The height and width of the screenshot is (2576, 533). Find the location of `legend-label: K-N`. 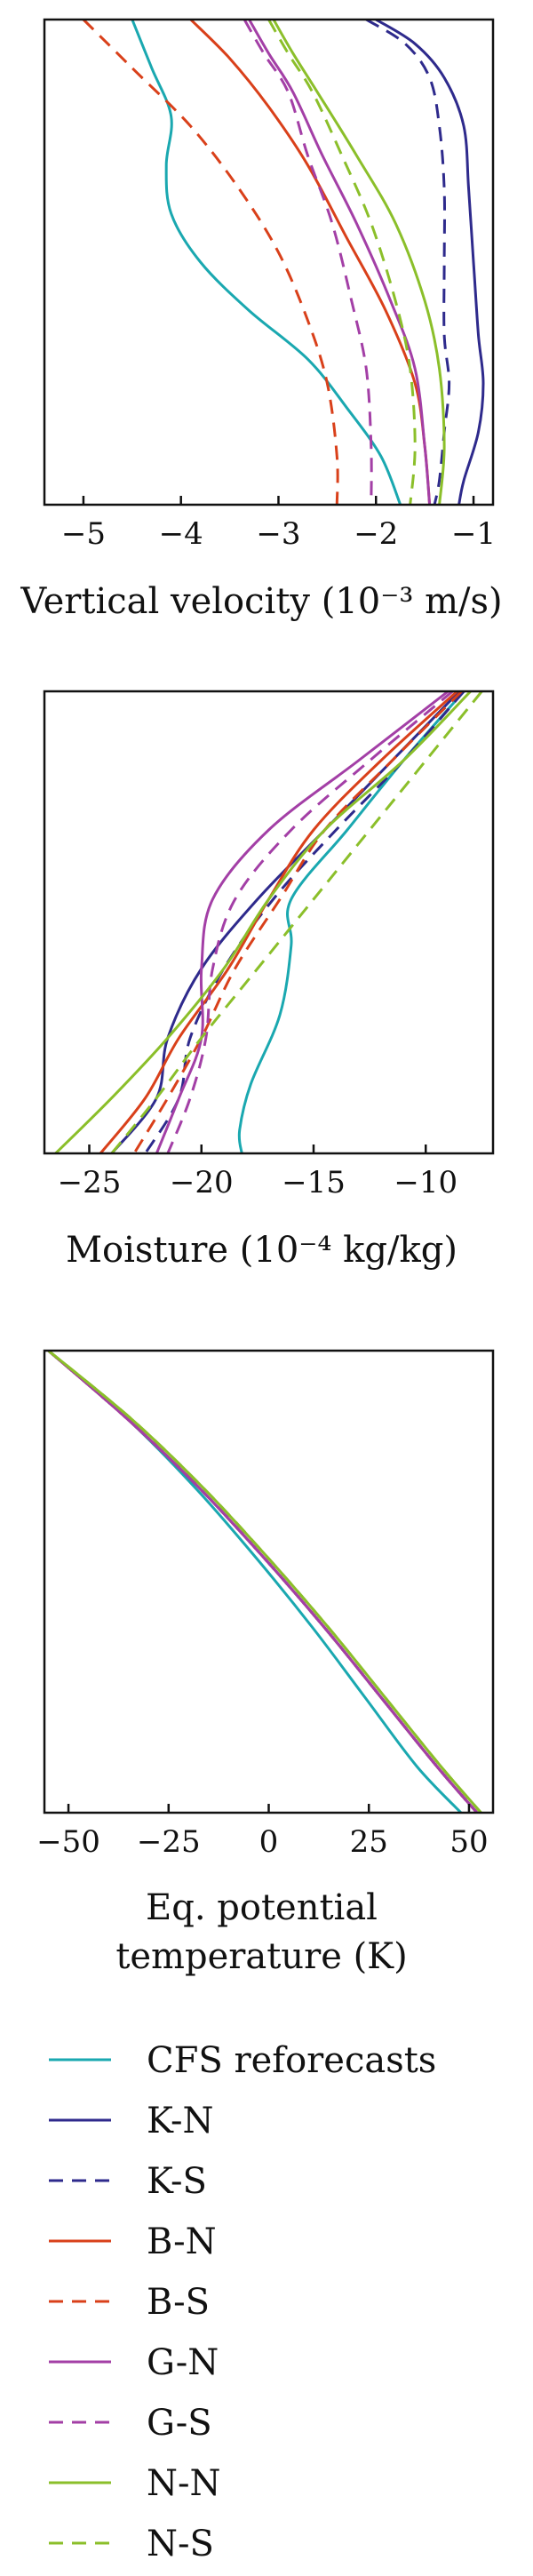

legend-label: K-N is located at coordinates (180, 2121).